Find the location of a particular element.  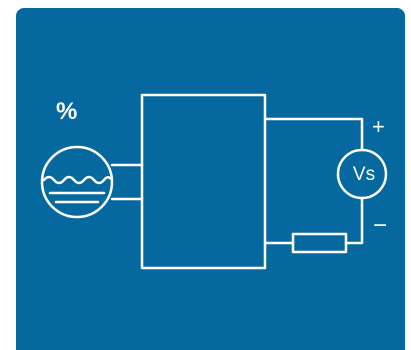

plus-terminal-label: + is located at coordinates (378, 126).